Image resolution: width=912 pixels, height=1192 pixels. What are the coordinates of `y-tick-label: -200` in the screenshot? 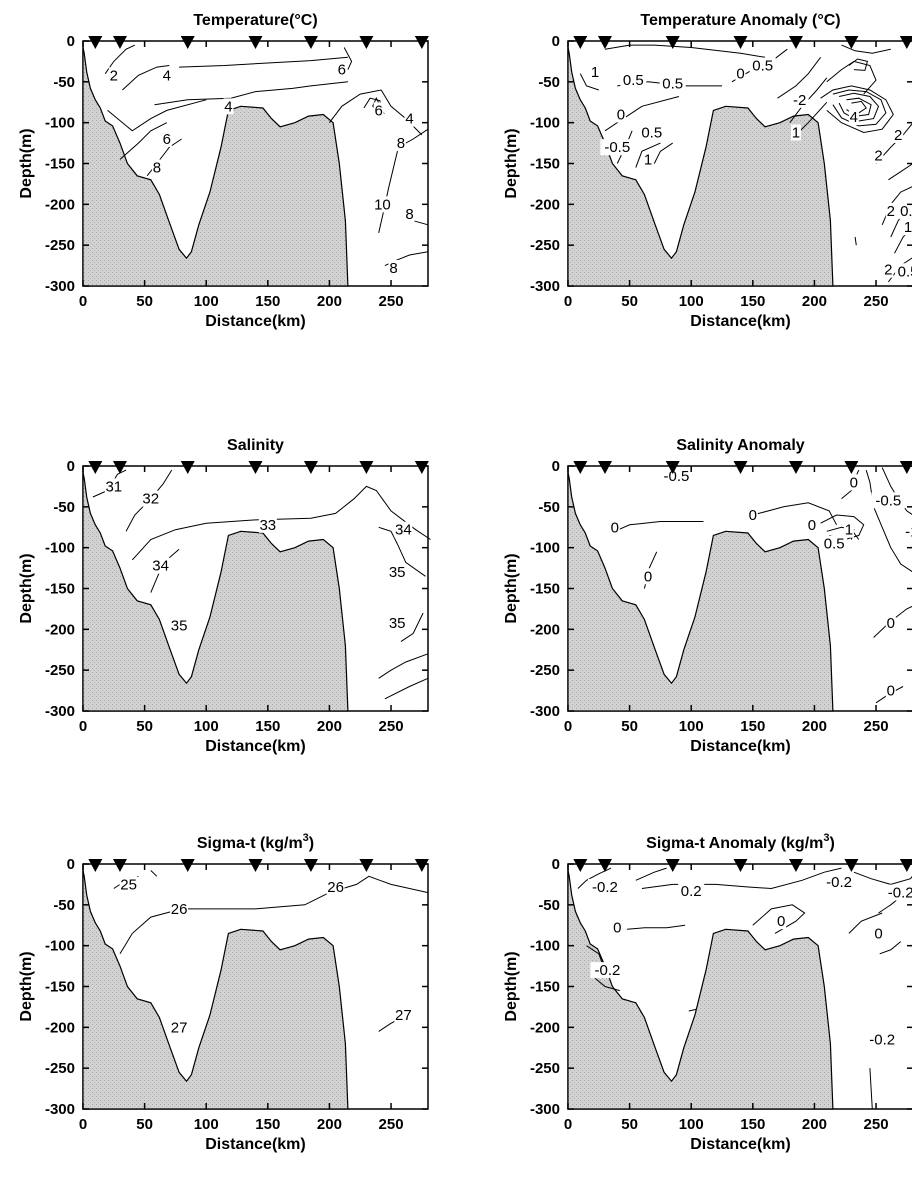 It's located at (60, 204).